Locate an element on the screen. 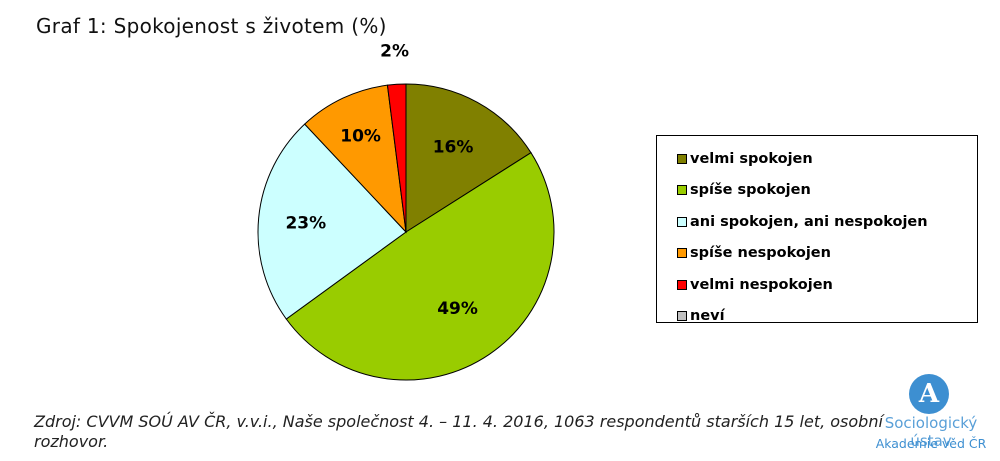 The height and width of the screenshot is (461, 1000). institute-logo: A Sociologický ústav Akademie věd ČR is located at coordinates (931, 416).